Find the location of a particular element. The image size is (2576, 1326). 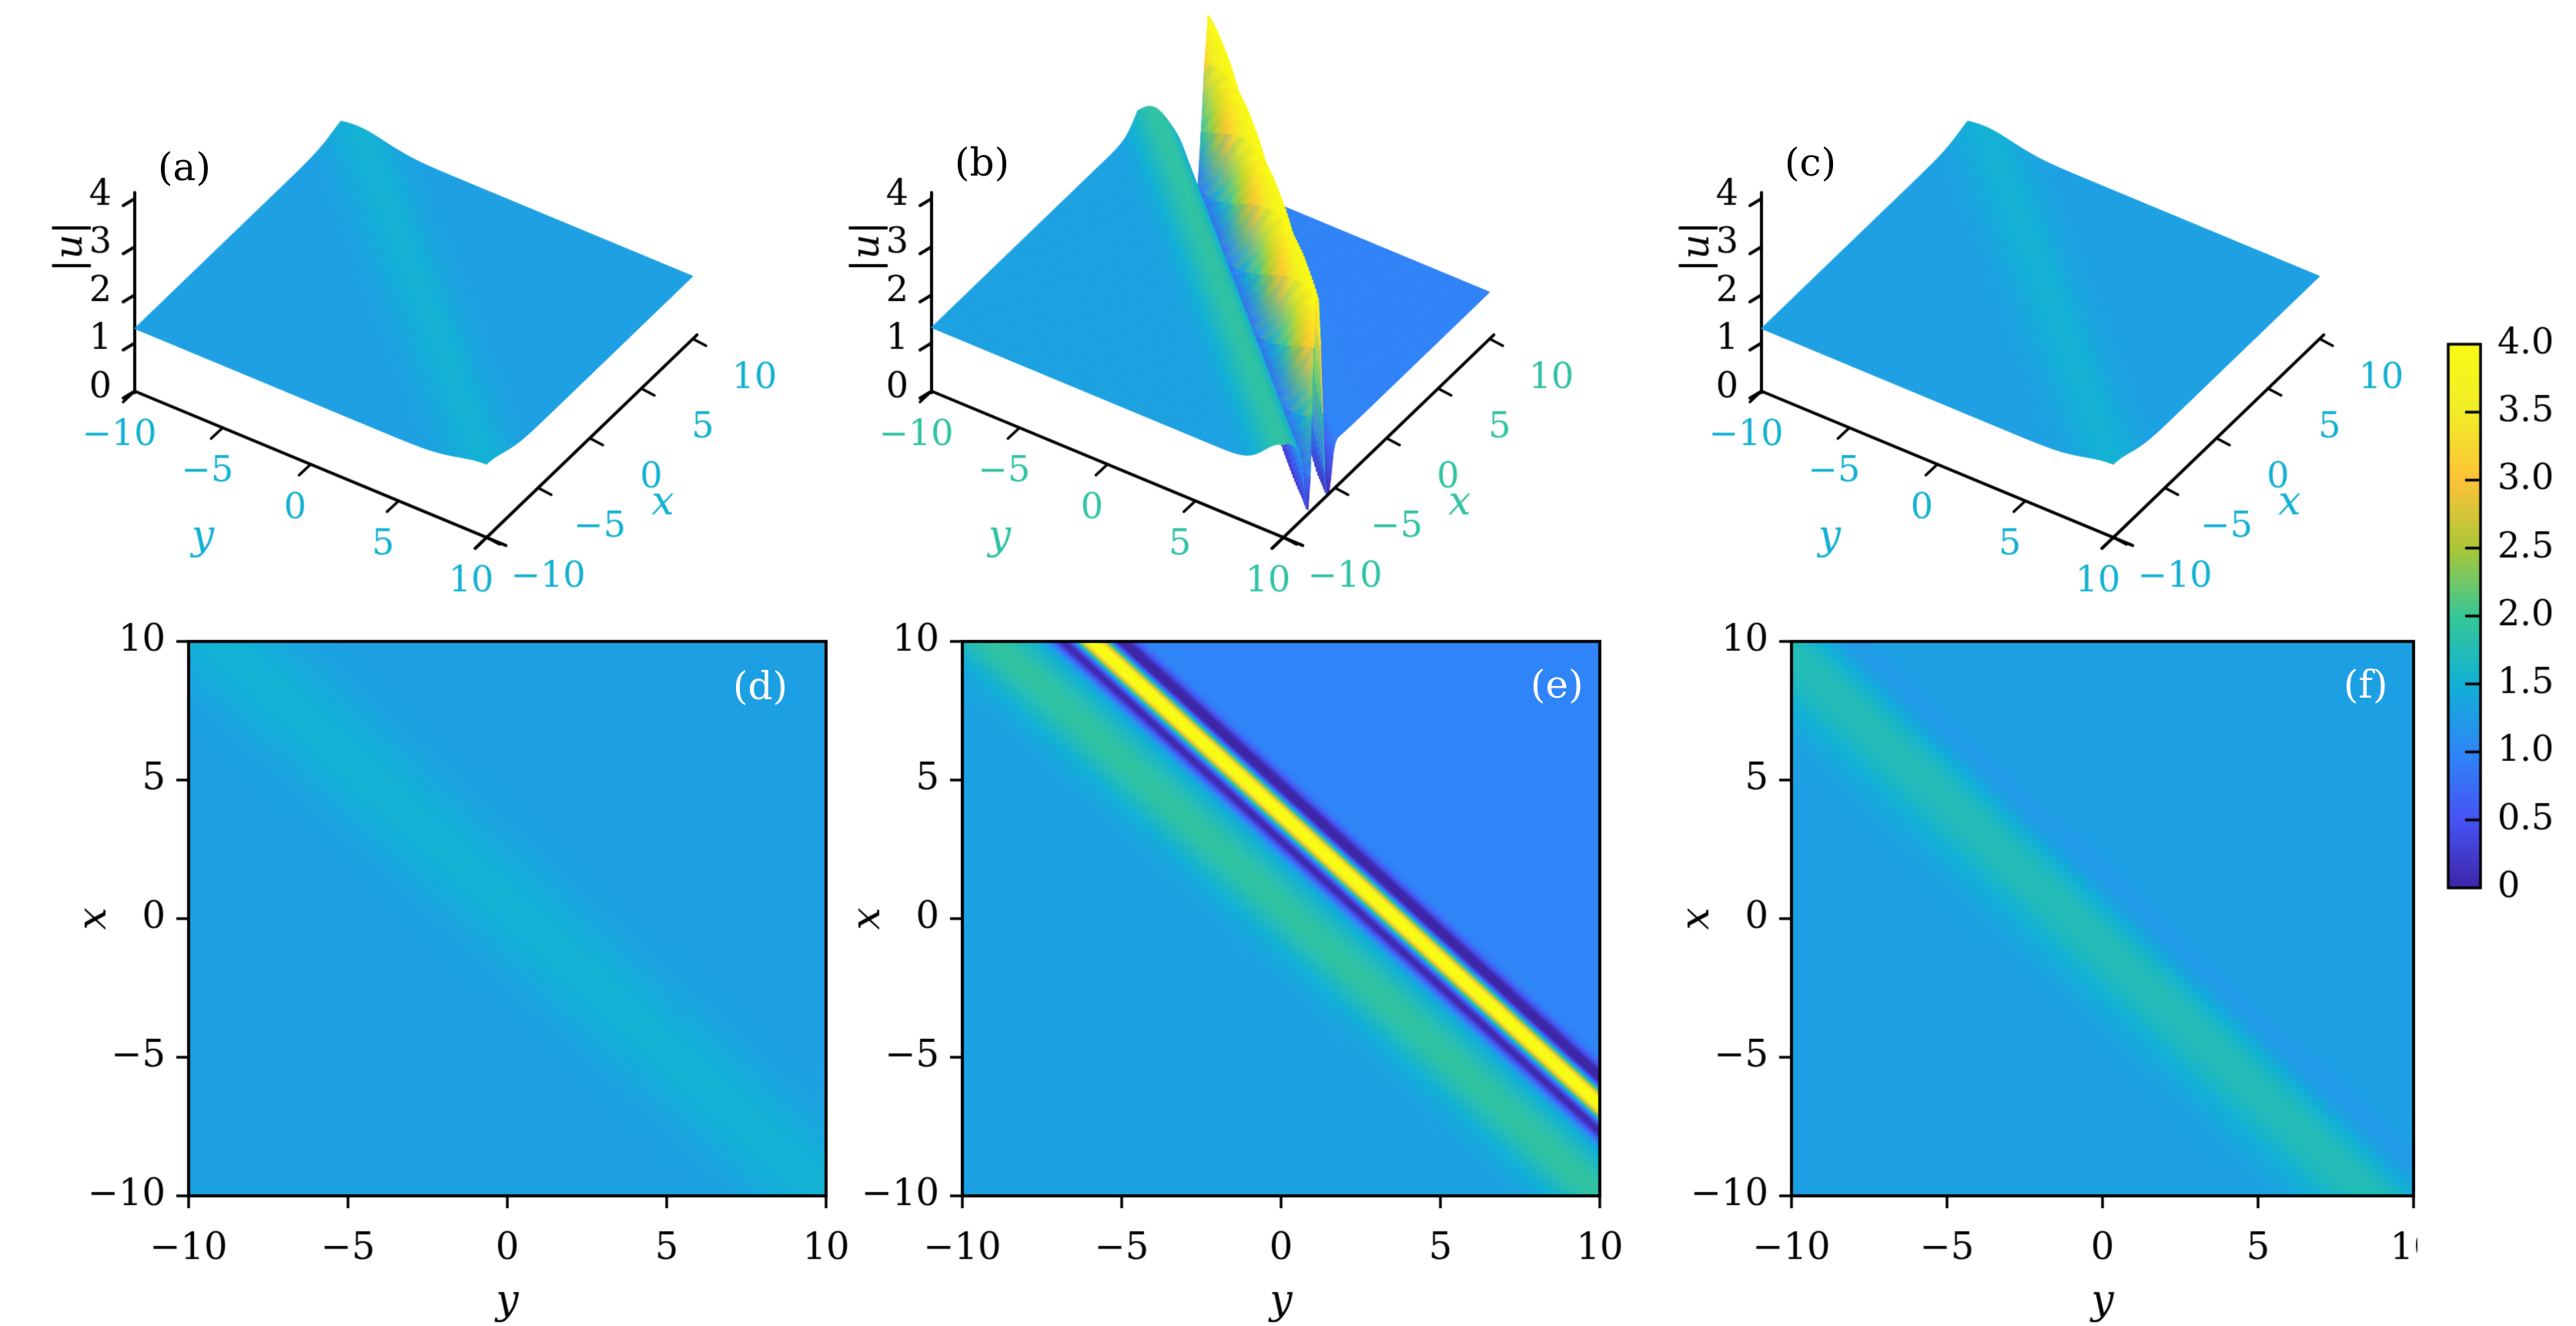

surface-plot-b is located at coordinates (1216, 296).